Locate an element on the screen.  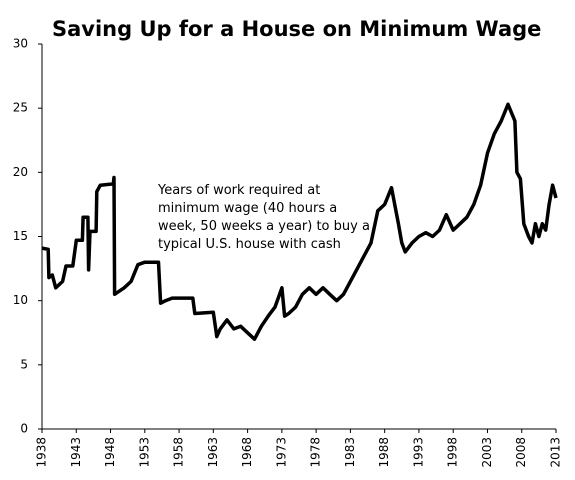
x-tick-label: 1963 is located at coordinates (213, 452).